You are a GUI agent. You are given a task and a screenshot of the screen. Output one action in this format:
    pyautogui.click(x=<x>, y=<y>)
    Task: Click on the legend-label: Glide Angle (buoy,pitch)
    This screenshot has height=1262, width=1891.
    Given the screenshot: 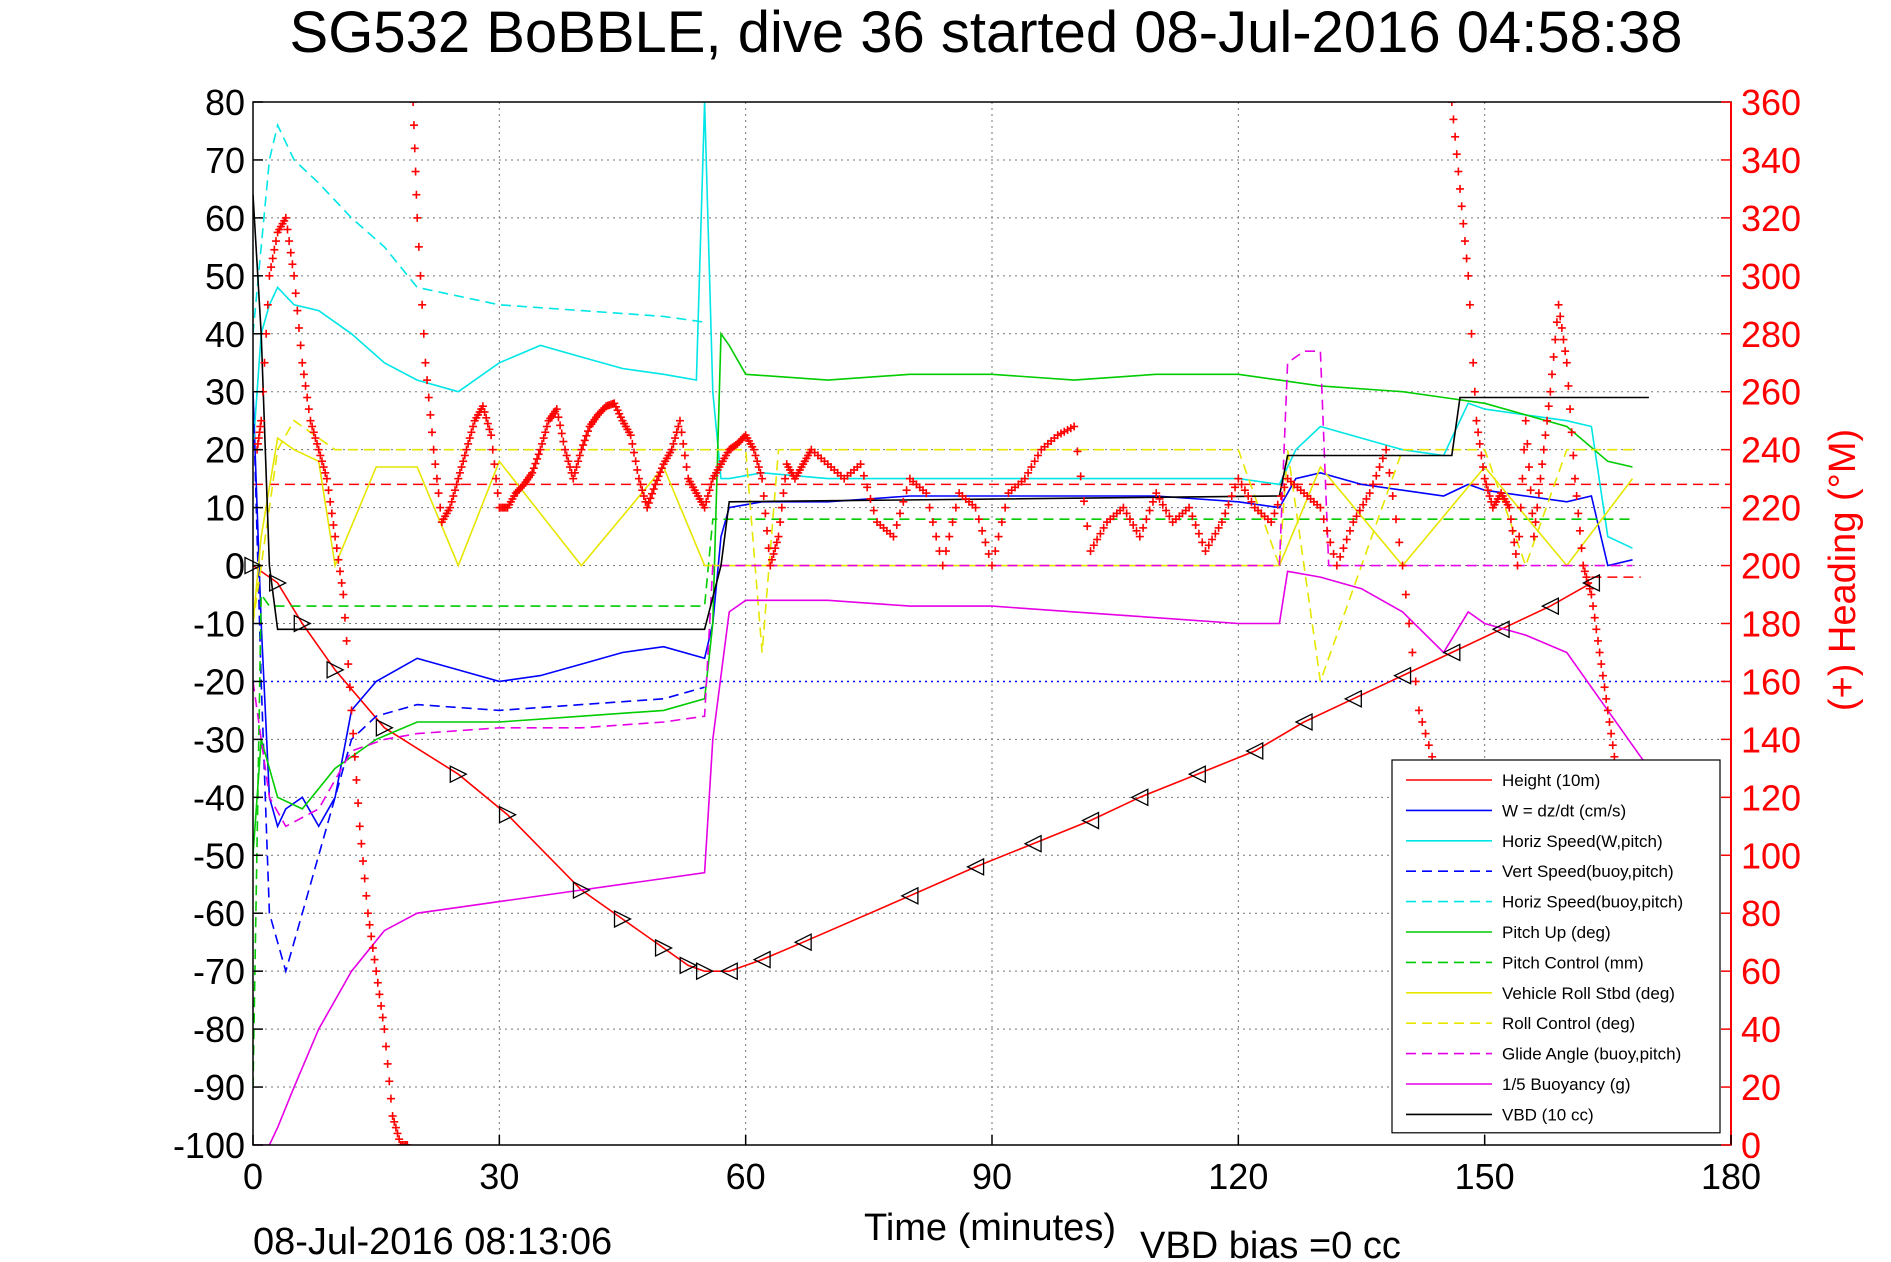 What is the action you would take?
    pyautogui.click(x=1591, y=1054)
    